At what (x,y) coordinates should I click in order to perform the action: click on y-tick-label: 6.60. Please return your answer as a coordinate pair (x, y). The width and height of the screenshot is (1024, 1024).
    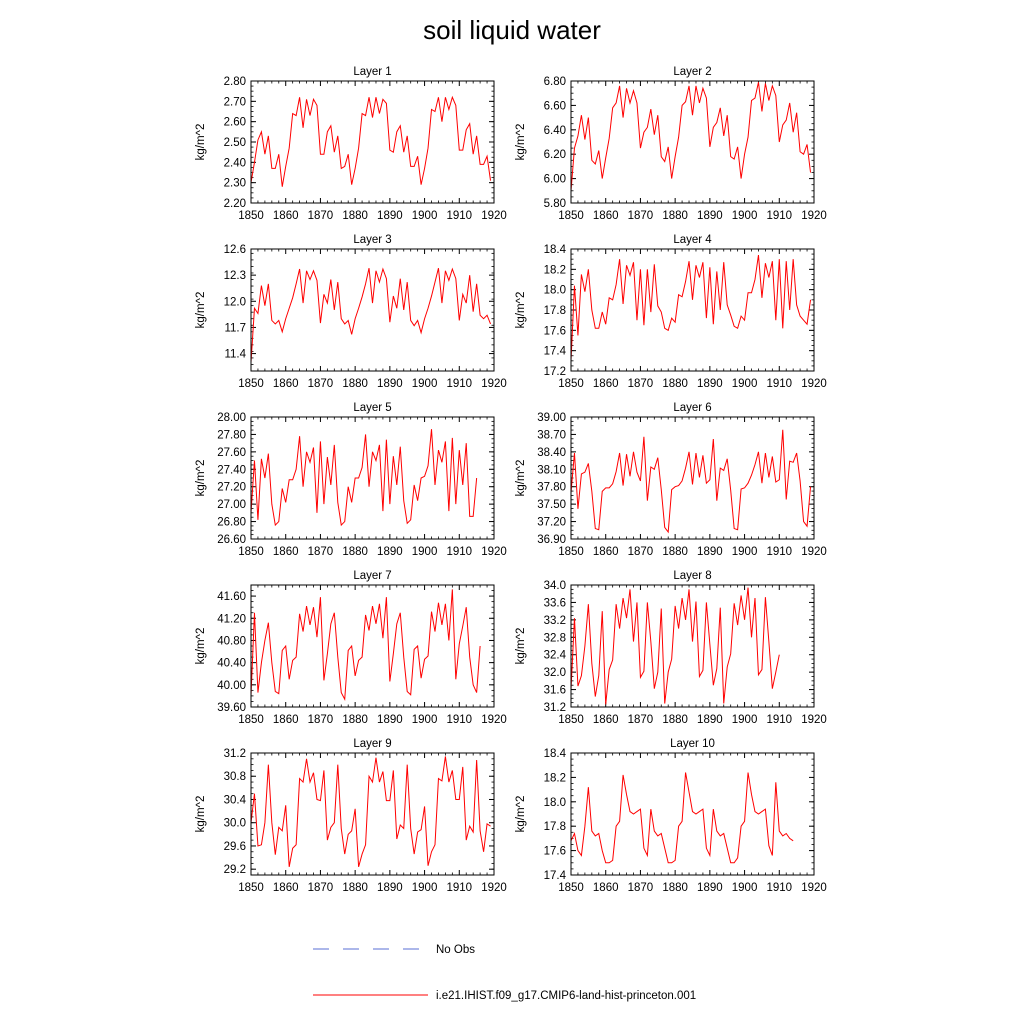
    Looking at the image, I should click on (555, 106).